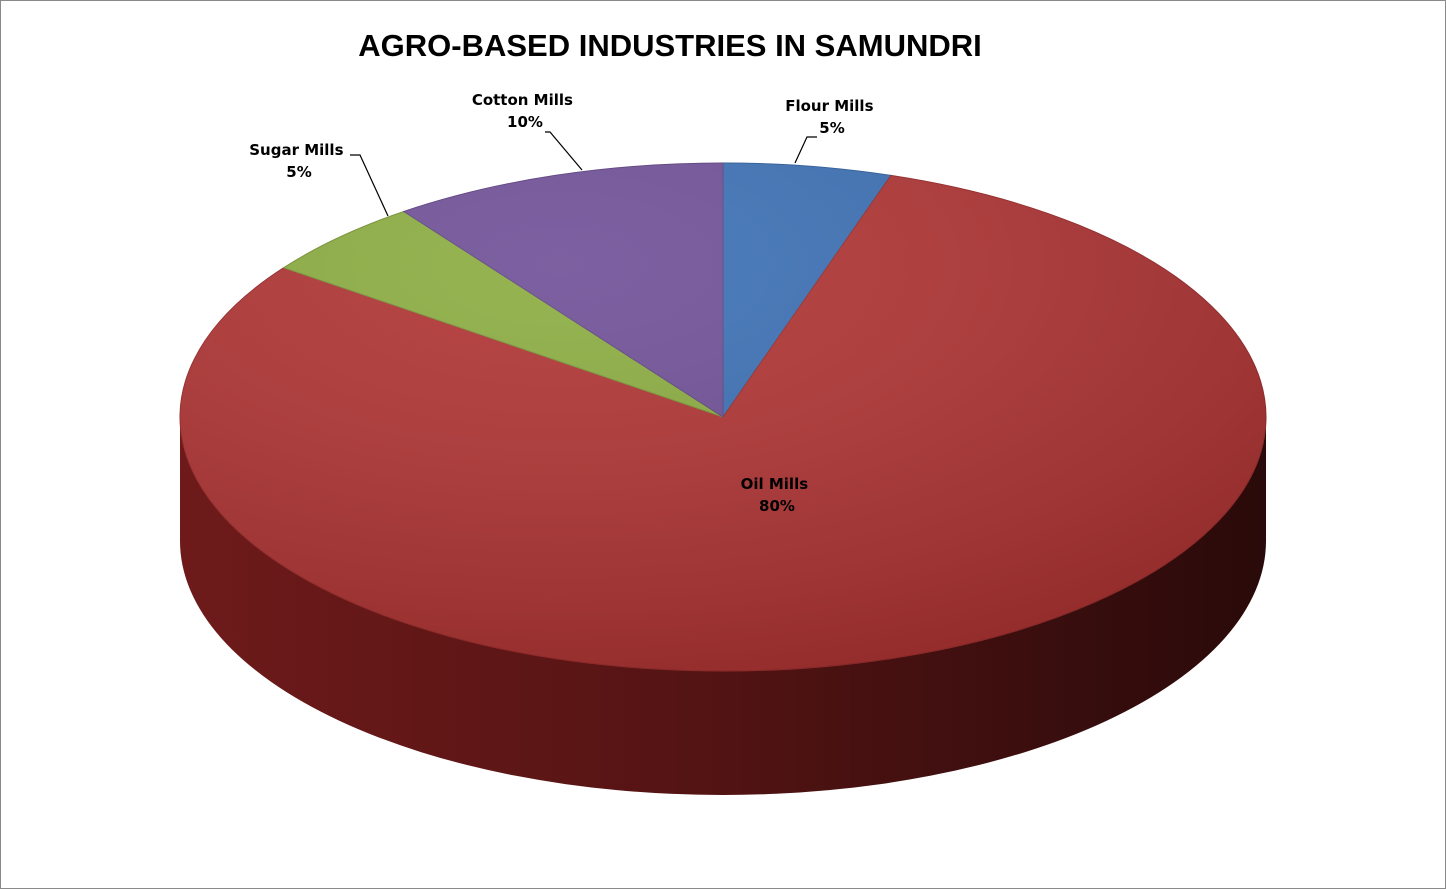 Image resolution: width=1446 pixels, height=889 pixels. I want to click on slice-value-oil-mills: 80%, so click(777, 506).